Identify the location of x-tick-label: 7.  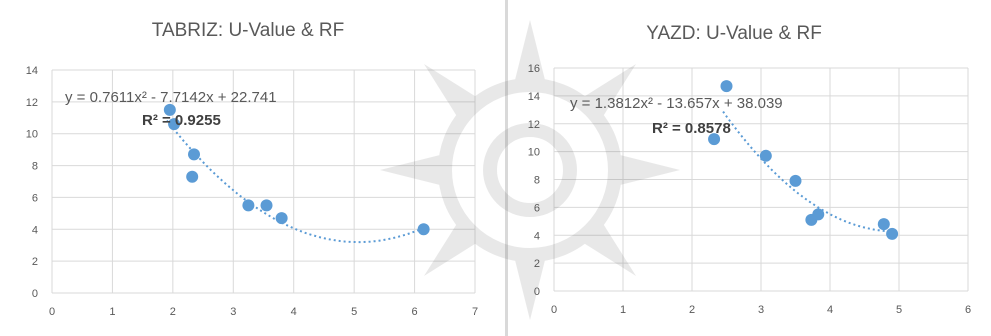
(475, 312).